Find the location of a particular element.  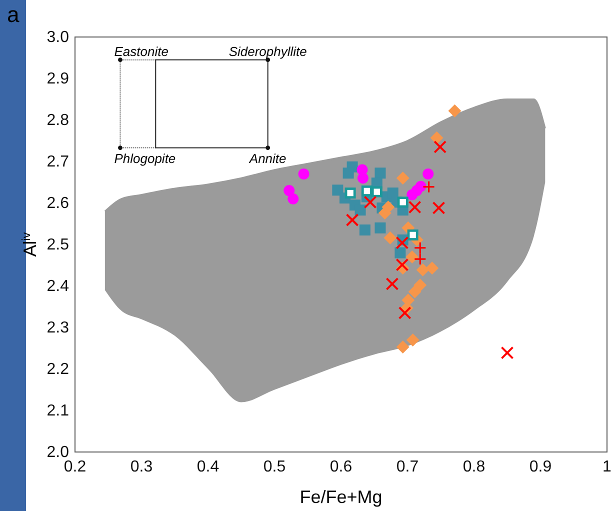

y-tick-label: 2.6 is located at coordinates (58, 203).